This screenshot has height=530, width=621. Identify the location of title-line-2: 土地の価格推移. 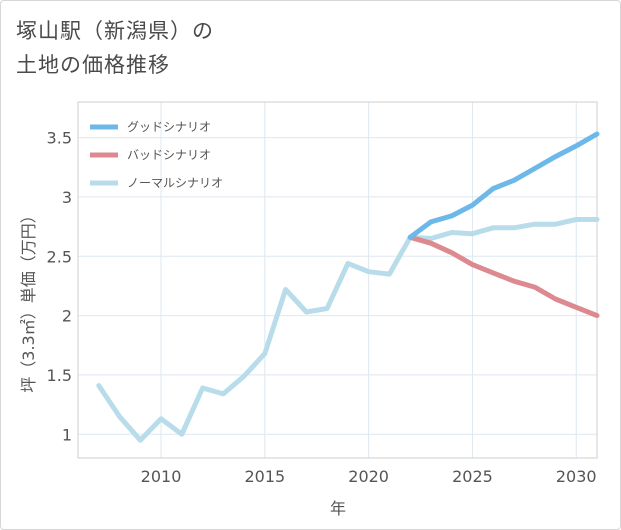
(93, 65).